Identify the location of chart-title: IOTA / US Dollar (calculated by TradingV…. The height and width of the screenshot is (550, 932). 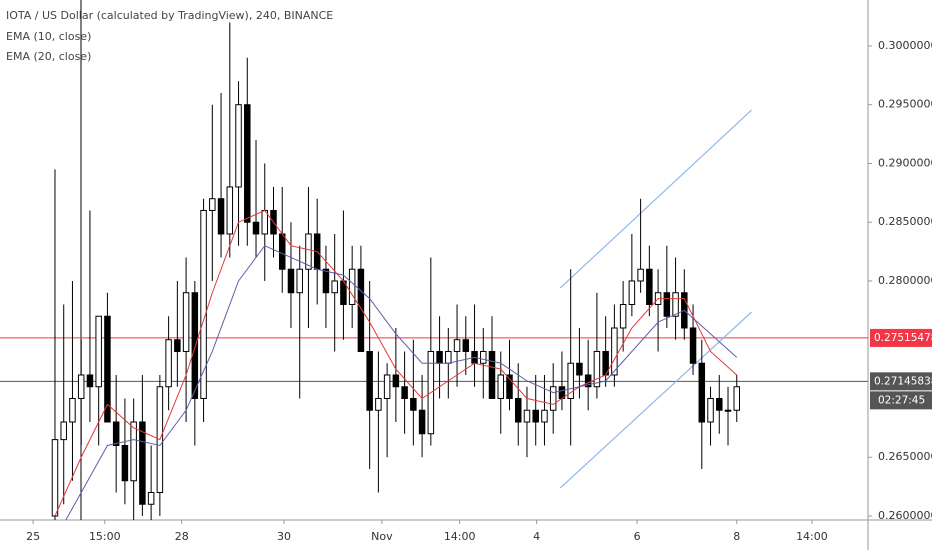
(169, 15).